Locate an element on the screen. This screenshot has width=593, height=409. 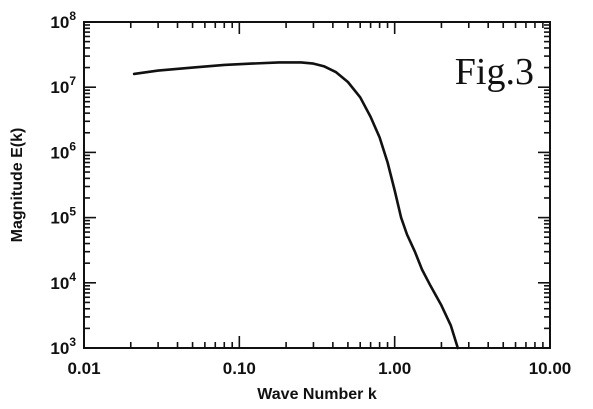
y-axis-title: Magnitude E(k) is located at coordinates (17, 185).